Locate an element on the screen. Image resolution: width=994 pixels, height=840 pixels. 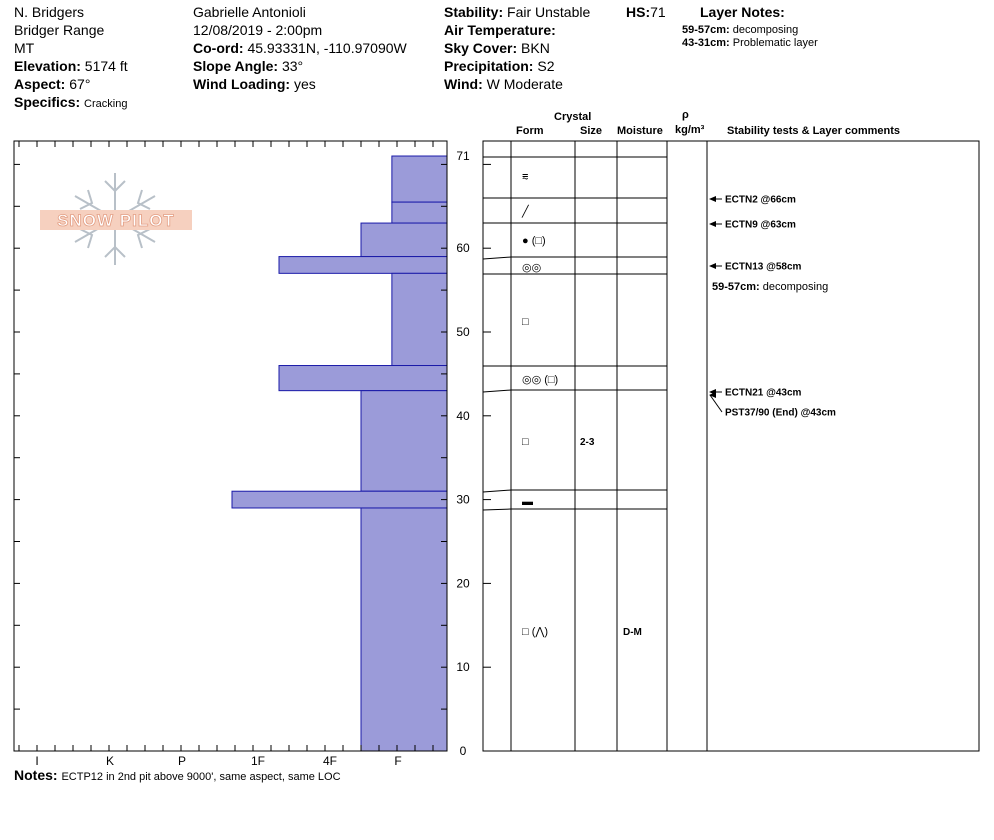
slope-row: Slope Angle: 33° is located at coordinates (248, 66).